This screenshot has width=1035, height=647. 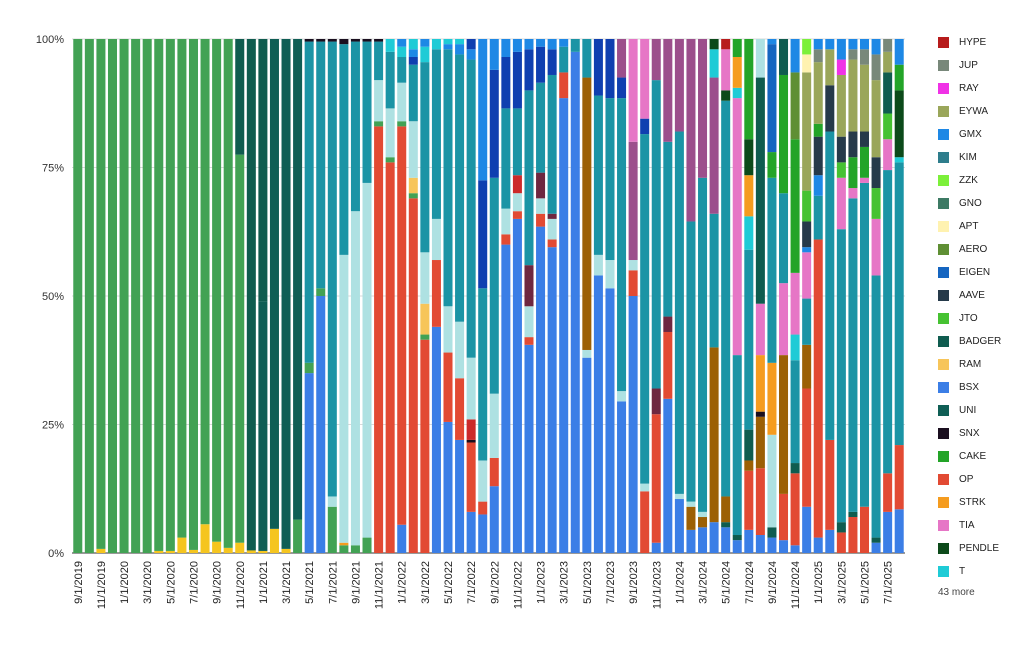 I want to click on legend-item: AAVE, so click(x=985, y=295).